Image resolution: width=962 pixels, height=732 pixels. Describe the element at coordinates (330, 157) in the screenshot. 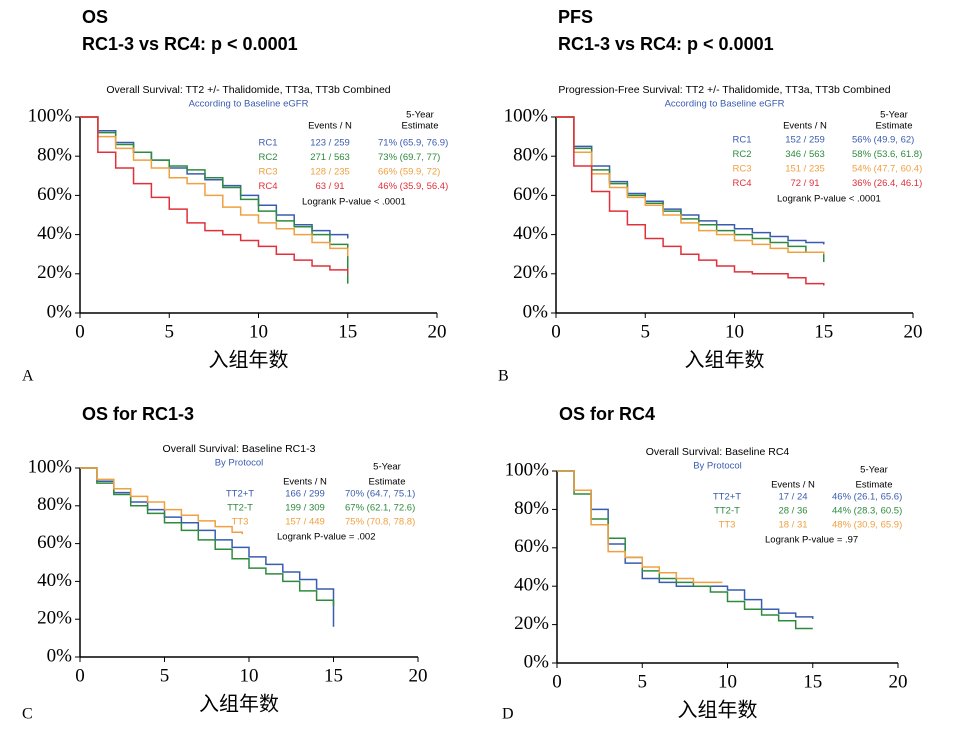

I see `table-cell: 271 / 563` at that location.